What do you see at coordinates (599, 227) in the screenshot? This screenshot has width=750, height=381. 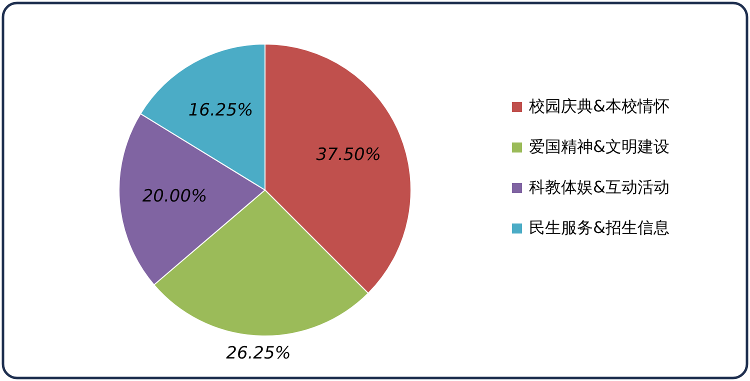 I see `legend-label: 民生服务&招生信息` at bounding box center [599, 227].